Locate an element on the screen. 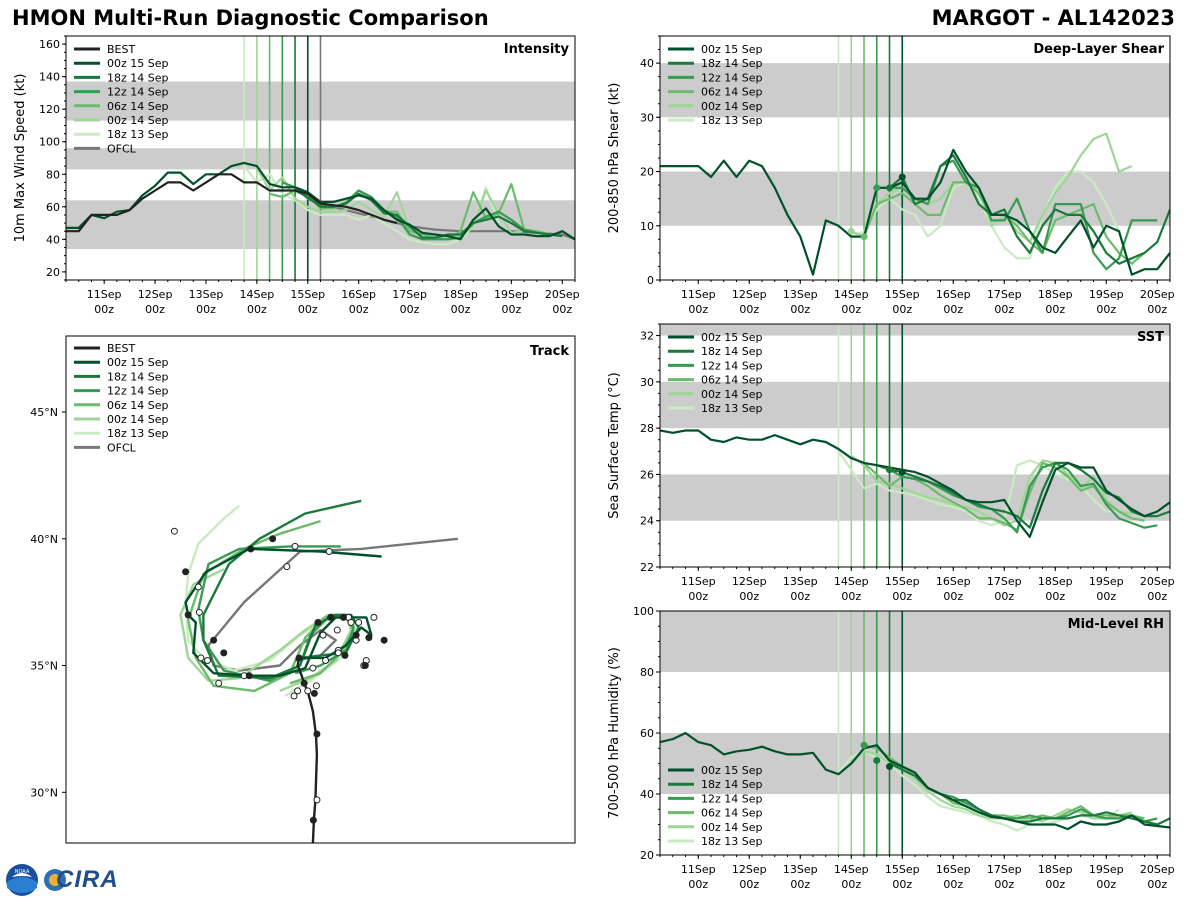  legend-label: 06z 14 Sep is located at coordinates (732, 380).